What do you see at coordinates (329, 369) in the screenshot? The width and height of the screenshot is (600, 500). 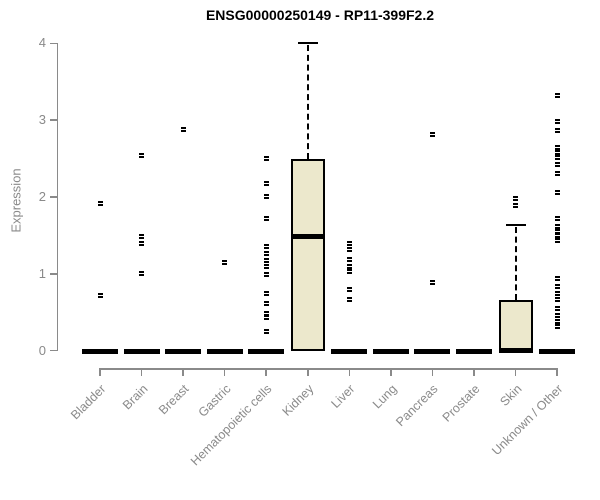 I see `x-axis-line` at bounding box center [329, 369].